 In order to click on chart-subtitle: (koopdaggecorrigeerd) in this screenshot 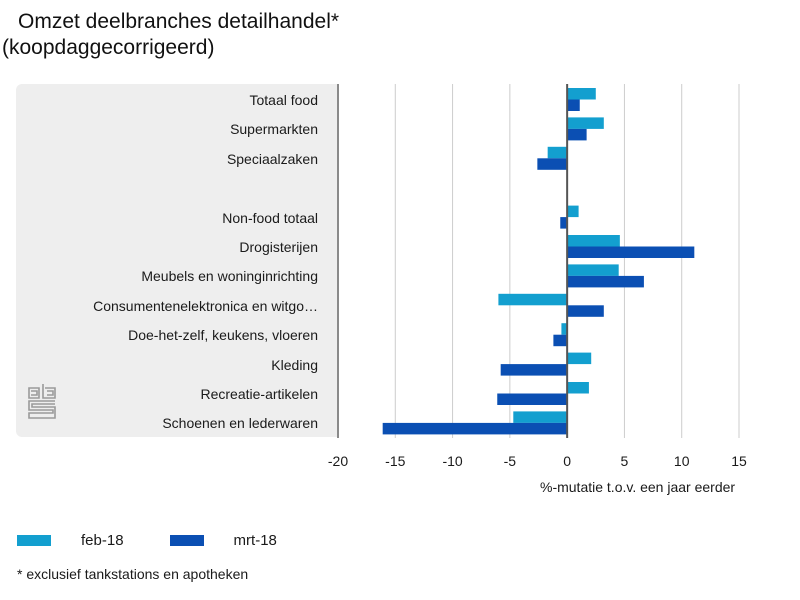, I will do `click(108, 47)`.